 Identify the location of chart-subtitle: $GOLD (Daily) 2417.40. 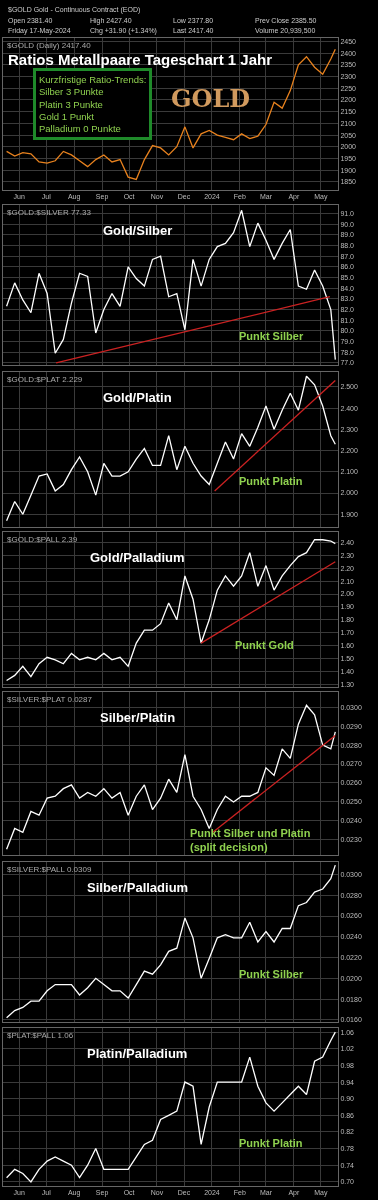
(49, 45).